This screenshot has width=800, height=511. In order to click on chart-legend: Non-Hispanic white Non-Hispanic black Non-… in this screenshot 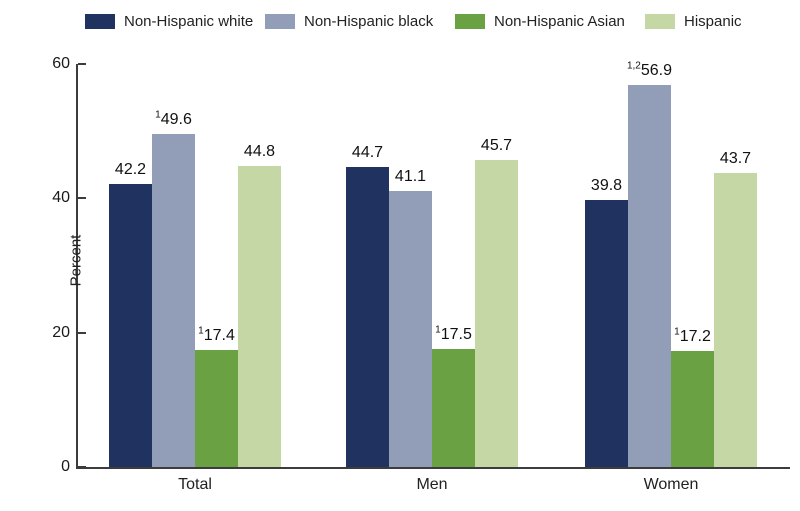, I will do `click(400, 22)`.